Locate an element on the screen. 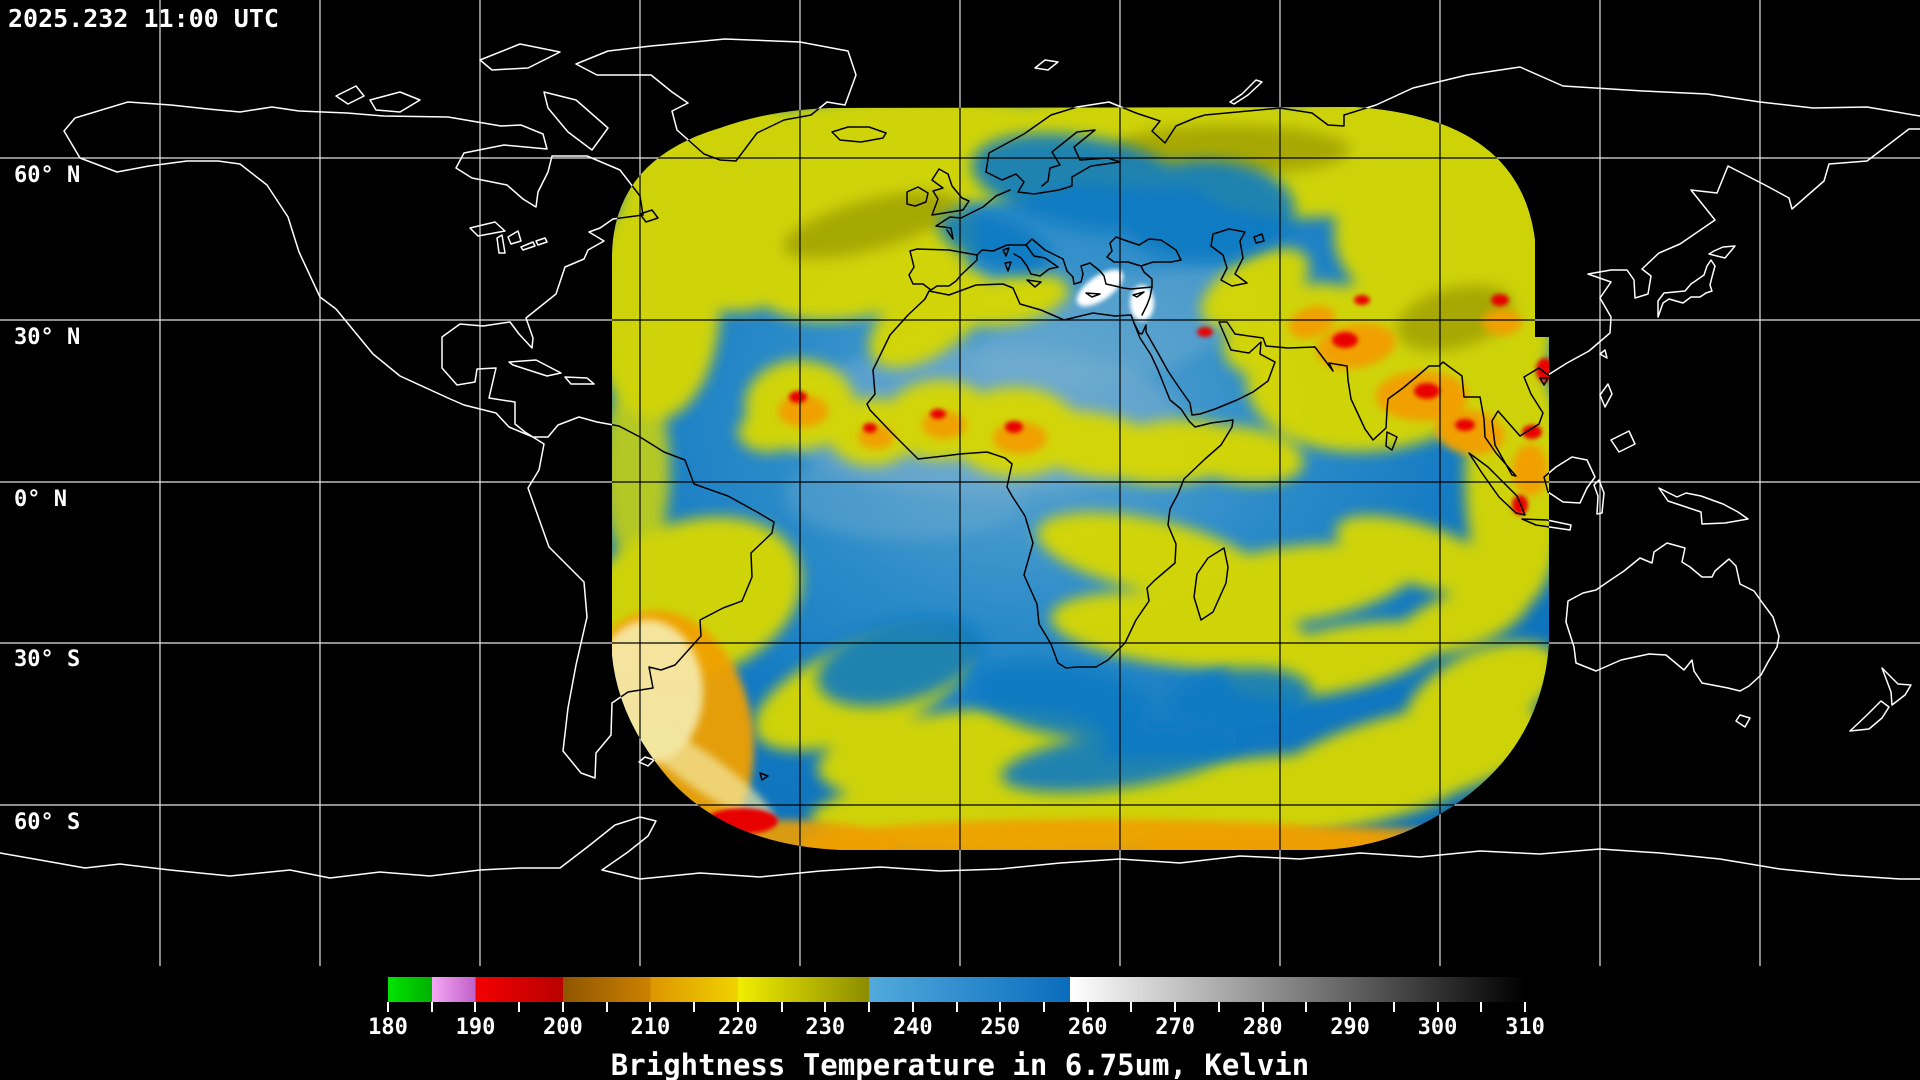  colorbar-tick-label: 250 is located at coordinates (1000, 1027).